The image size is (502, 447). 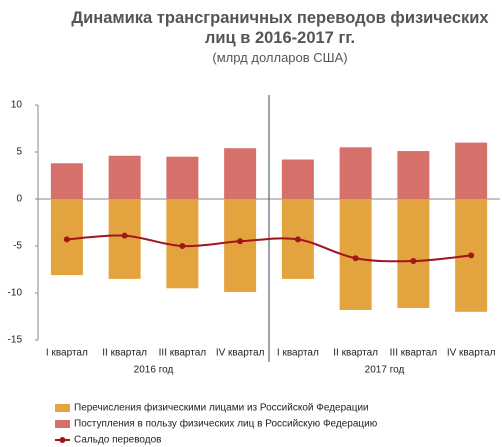 What do you see at coordinates (385, 370) in the screenshot?
I see `group-label: 2017 год` at bounding box center [385, 370].